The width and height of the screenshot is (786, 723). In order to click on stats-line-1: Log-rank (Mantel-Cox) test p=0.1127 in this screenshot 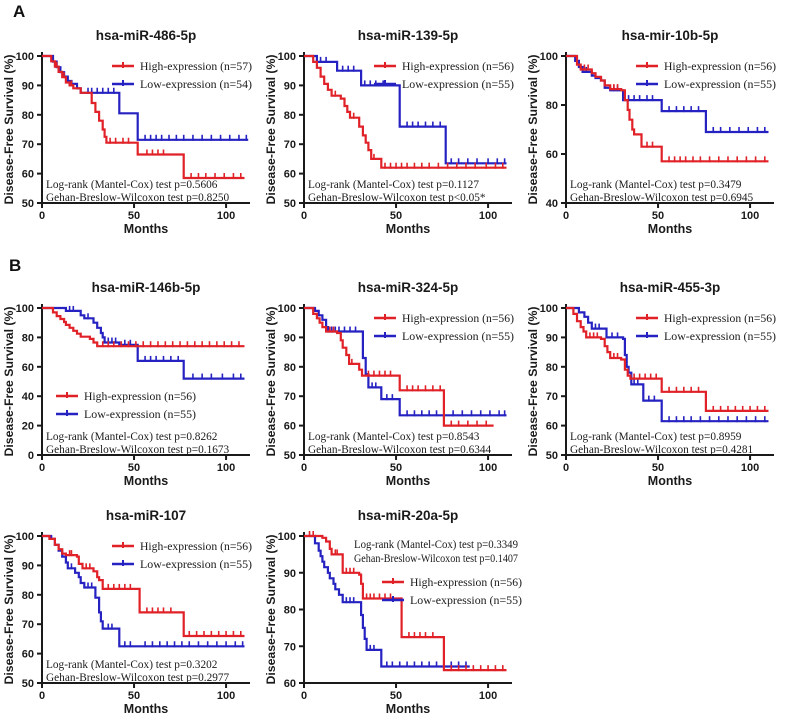, I will do `click(393, 185)`.